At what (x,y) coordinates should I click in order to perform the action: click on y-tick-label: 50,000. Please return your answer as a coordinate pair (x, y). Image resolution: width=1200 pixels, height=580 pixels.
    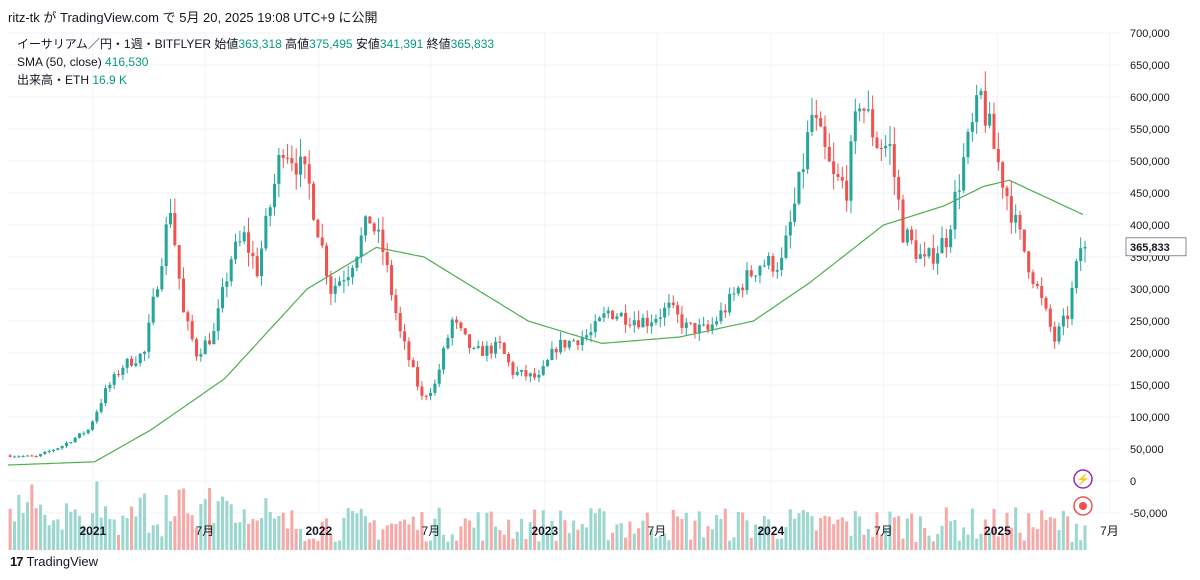
    Looking at the image, I should click on (1147, 450).